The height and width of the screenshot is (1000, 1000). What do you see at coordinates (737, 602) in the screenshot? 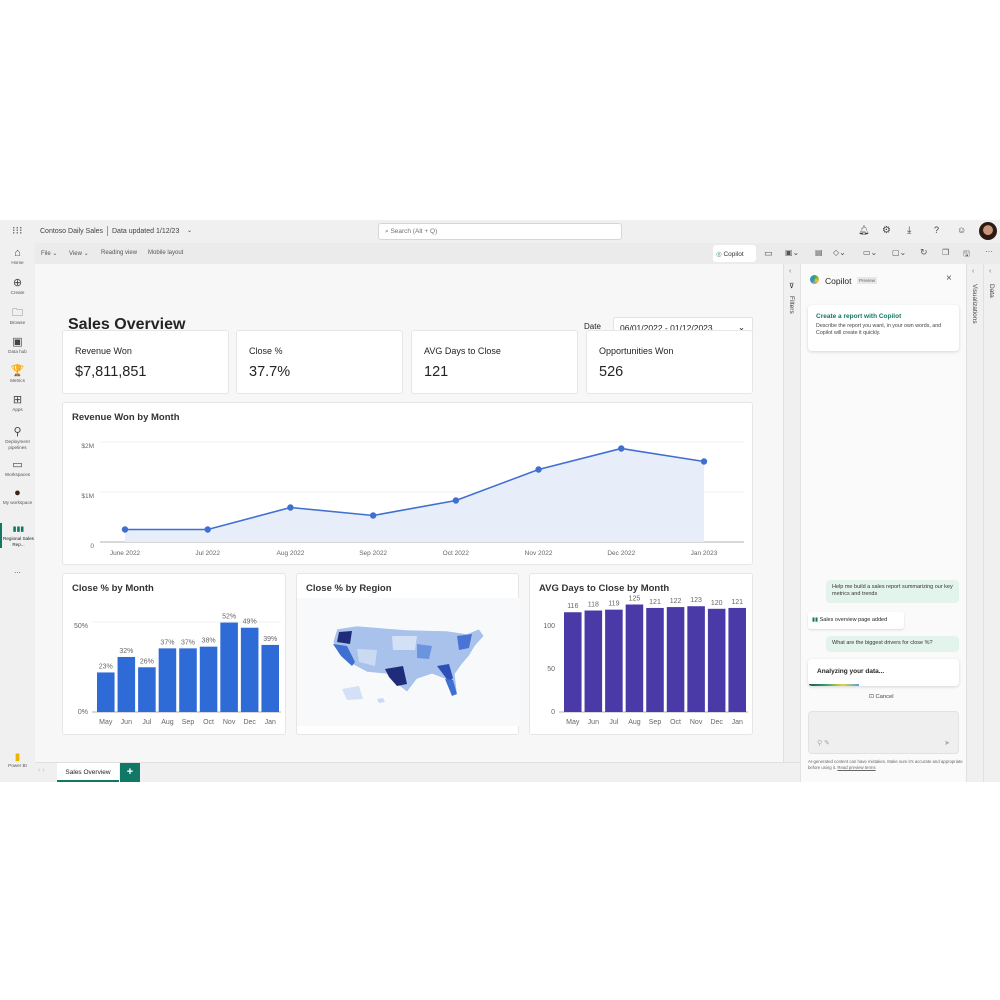
I see `data-label: 121` at bounding box center [737, 602].